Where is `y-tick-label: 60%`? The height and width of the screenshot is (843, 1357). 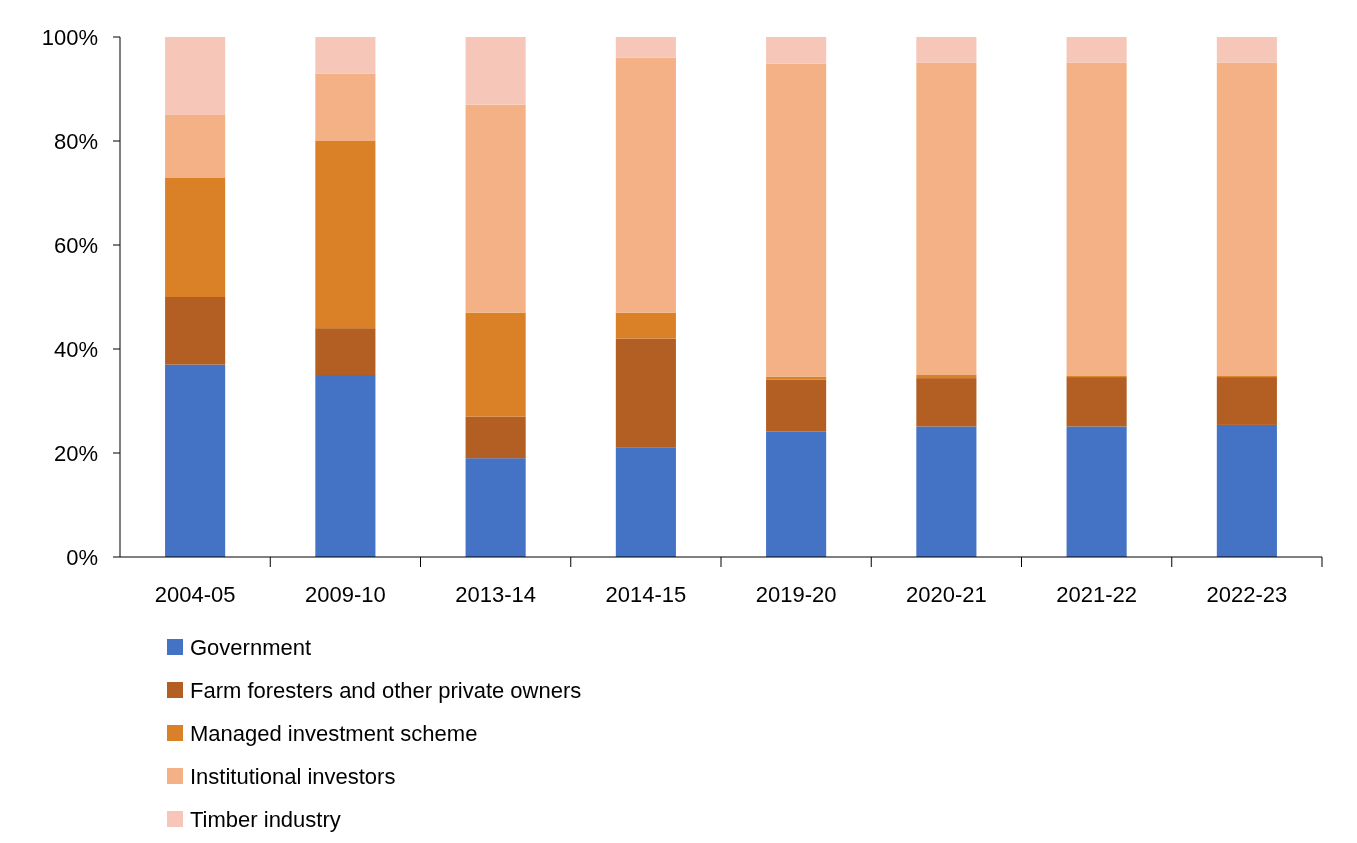 y-tick-label: 60% is located at coordinates (75, 245).